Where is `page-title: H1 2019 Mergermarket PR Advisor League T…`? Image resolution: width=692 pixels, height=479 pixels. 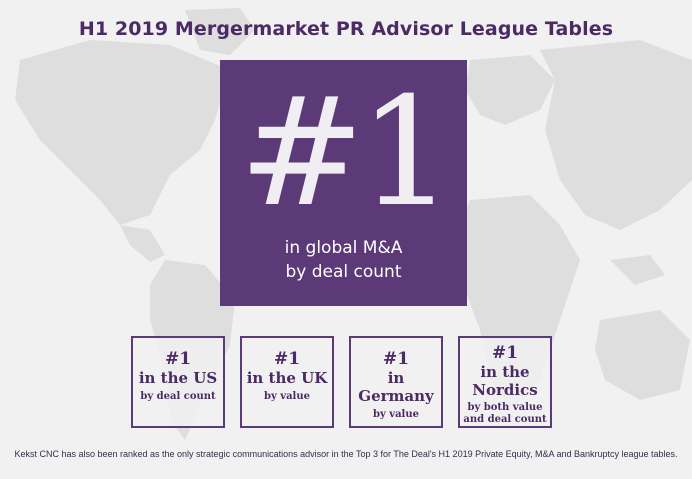
page-title: H1 2019 Mergermarket PR Advisor League T… is located at coordinates (346, 29).